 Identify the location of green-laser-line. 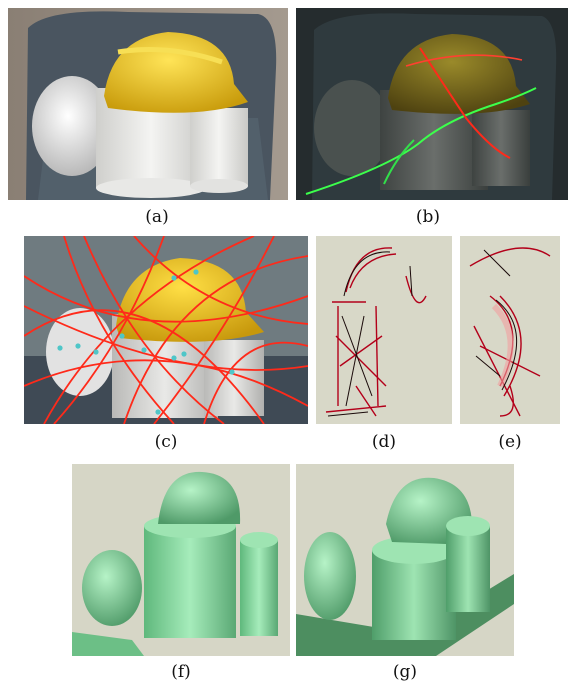
(421, 141).